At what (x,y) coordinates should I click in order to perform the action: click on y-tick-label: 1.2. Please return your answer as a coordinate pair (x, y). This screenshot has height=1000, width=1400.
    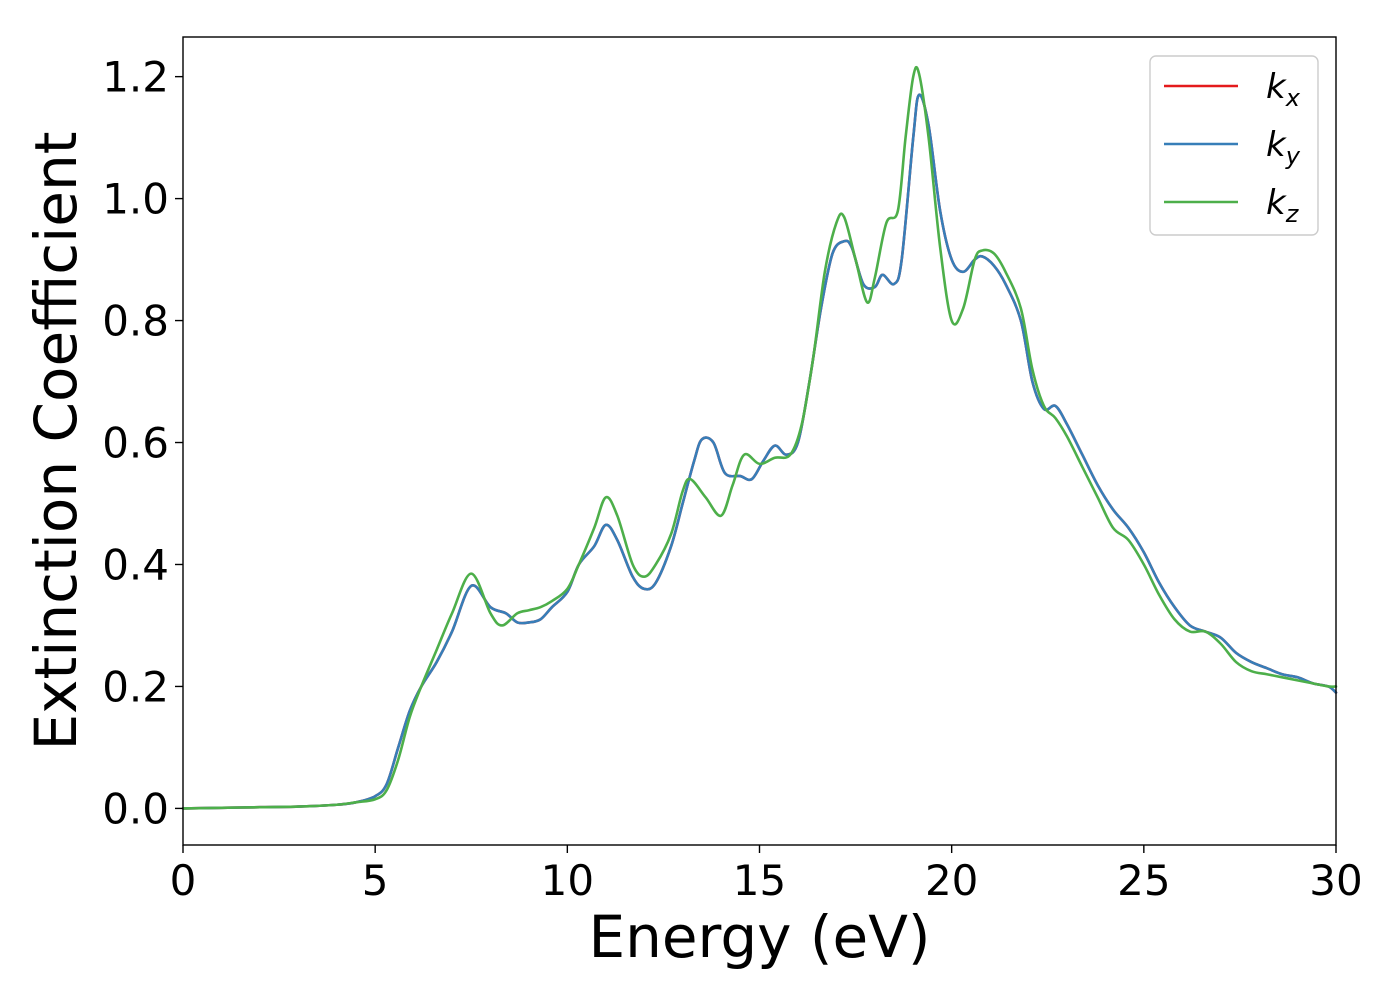
    Looking at the image, I should click on (135, 77).